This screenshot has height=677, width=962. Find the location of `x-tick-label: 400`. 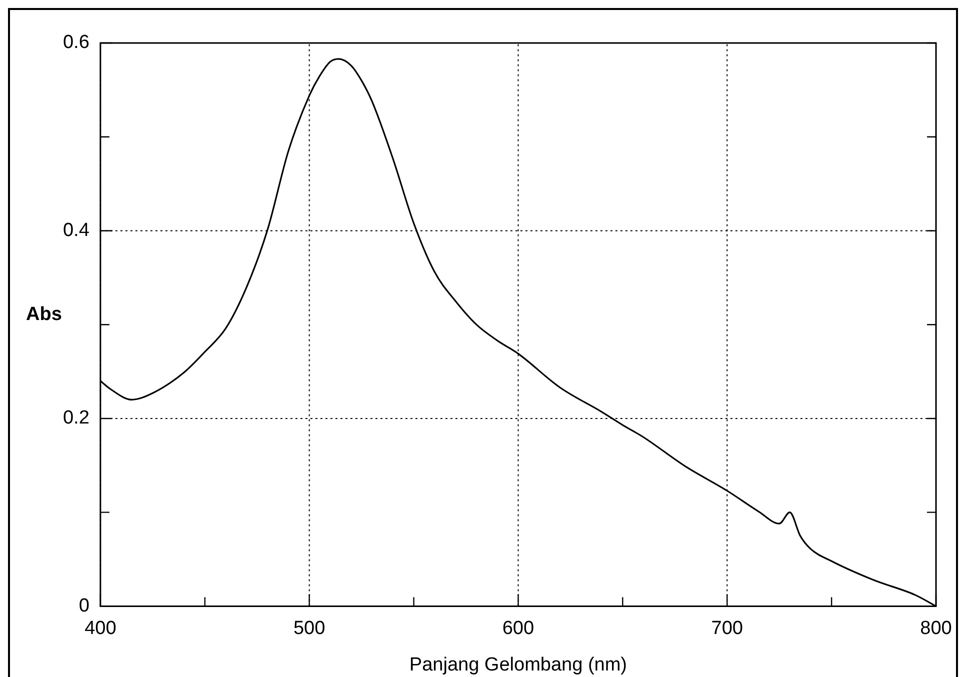

x-tick-label: 400 is located at coordinates (100, 628).